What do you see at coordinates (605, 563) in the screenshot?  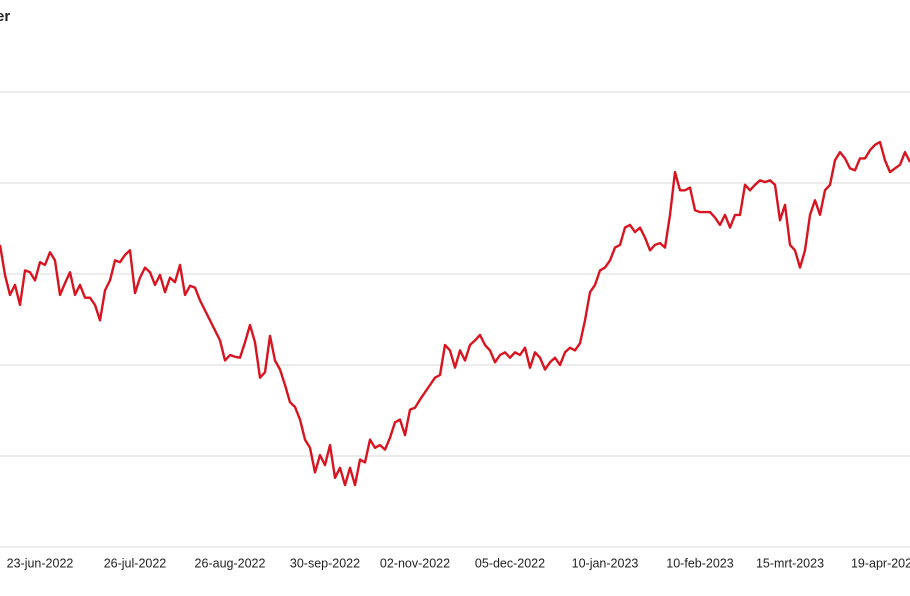 I see `x-tick-label: 10-jan-2023` at bounding box center [605, 563].